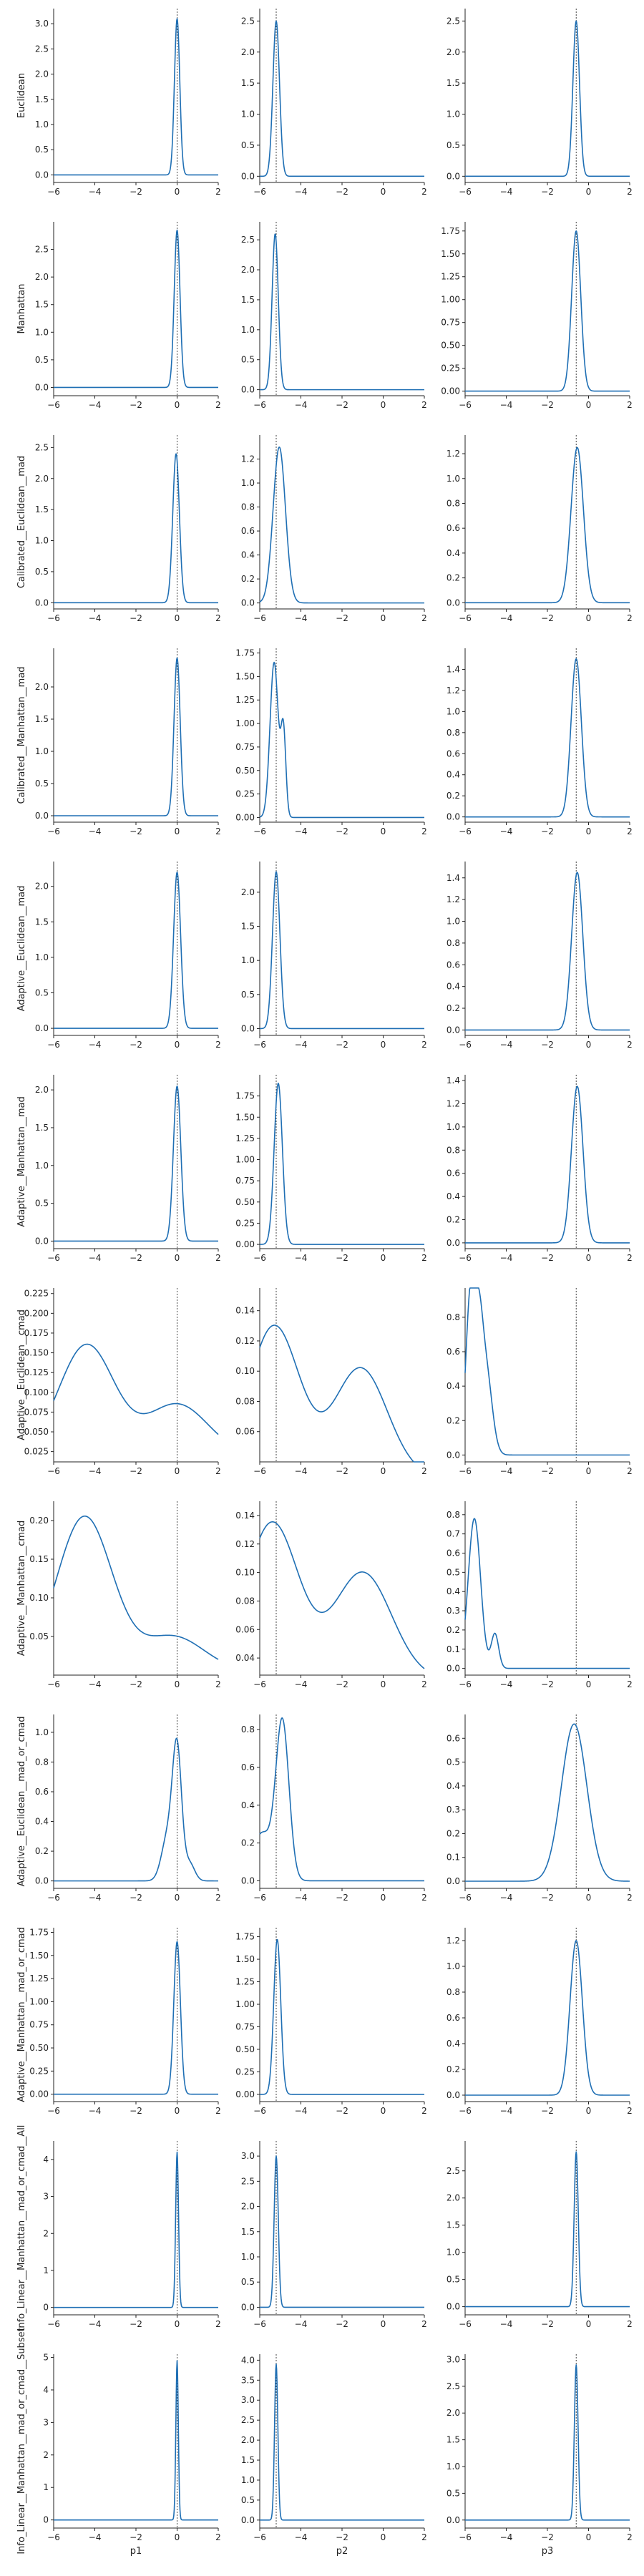 This screenshot has height=2576, width=644. What do you see at coordinates (334, 2235) in the screenshot?
I see `panel-r11-c2: −6 −4 −2 0 2 0.0 0.5 1.0 1.5 2.0 2.5 3.0` at bounding box center [334, 2235].